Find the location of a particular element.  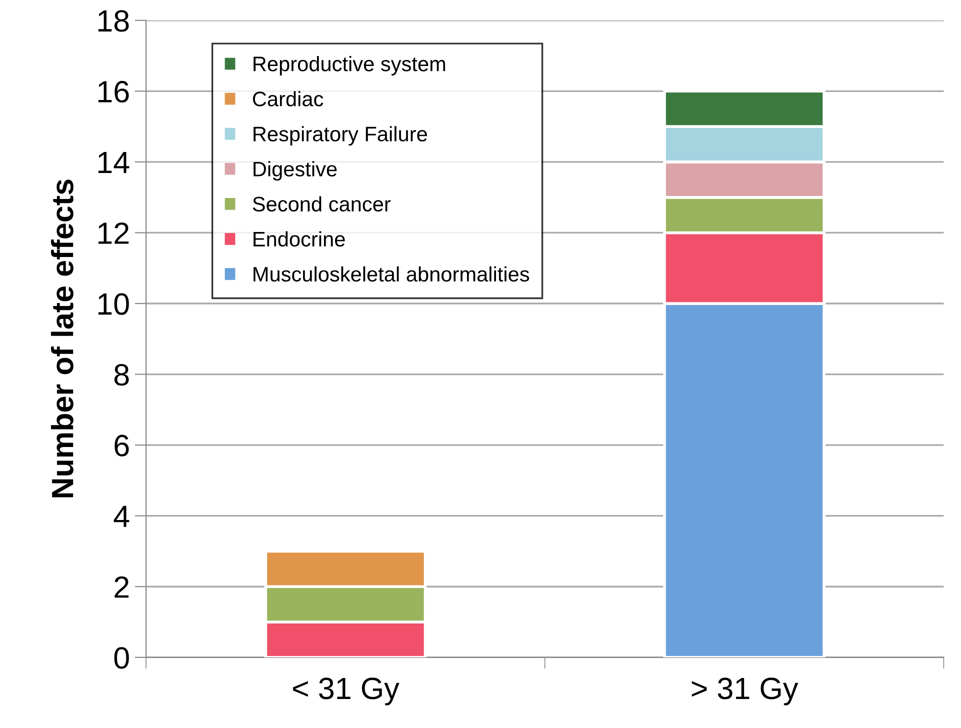

y-axis-title: Number of late effects is located at coordinates (62, 339).